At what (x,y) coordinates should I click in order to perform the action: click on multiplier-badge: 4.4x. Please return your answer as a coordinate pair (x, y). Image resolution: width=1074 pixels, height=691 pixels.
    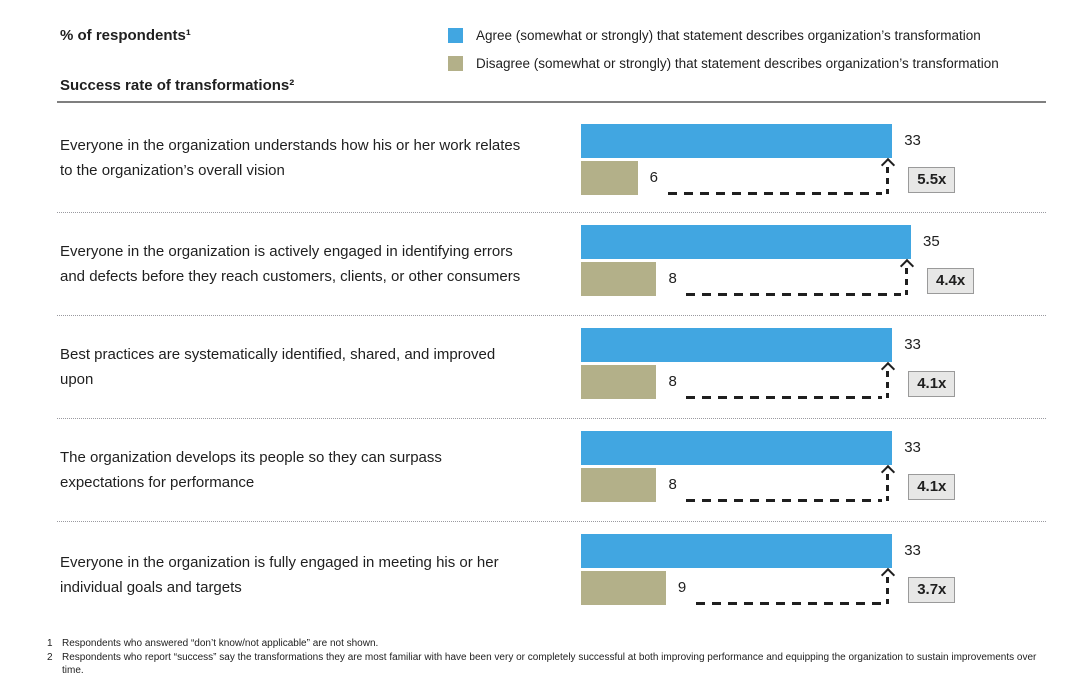
    Looking at the image, I should click on (951, 281).